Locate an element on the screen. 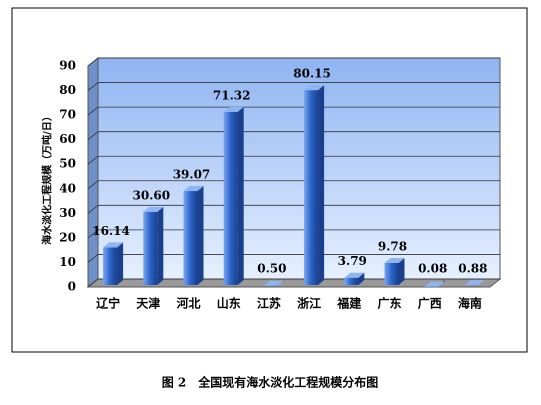 The height and width of the screenshot is (405, 541). y-tick-label: 30 is located at coordinates (67, 213).